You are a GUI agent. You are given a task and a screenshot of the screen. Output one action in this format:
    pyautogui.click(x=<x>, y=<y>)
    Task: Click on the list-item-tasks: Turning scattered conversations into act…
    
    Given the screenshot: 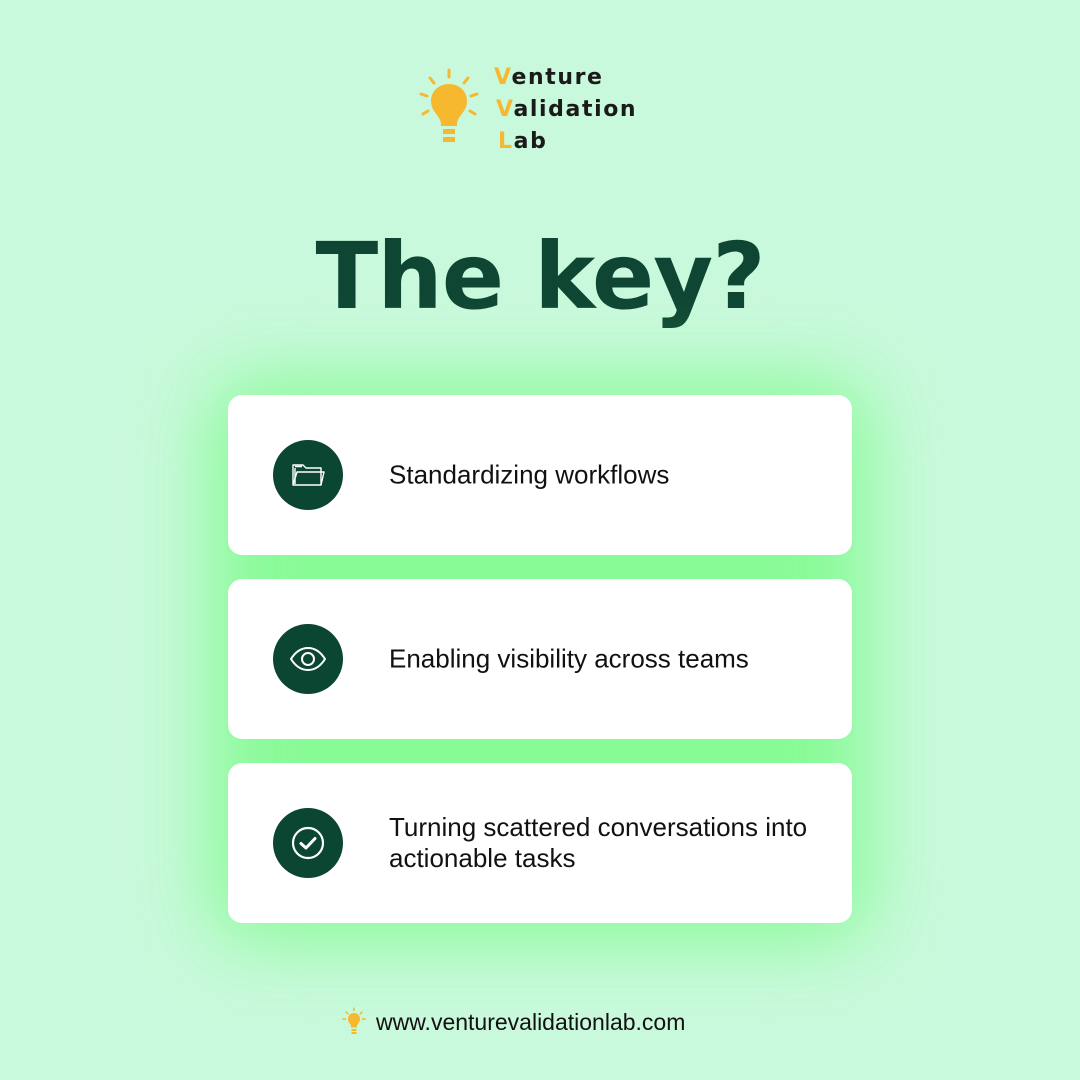 What is the action you would take?
    pyautogui.click(x=540, y=843)
    